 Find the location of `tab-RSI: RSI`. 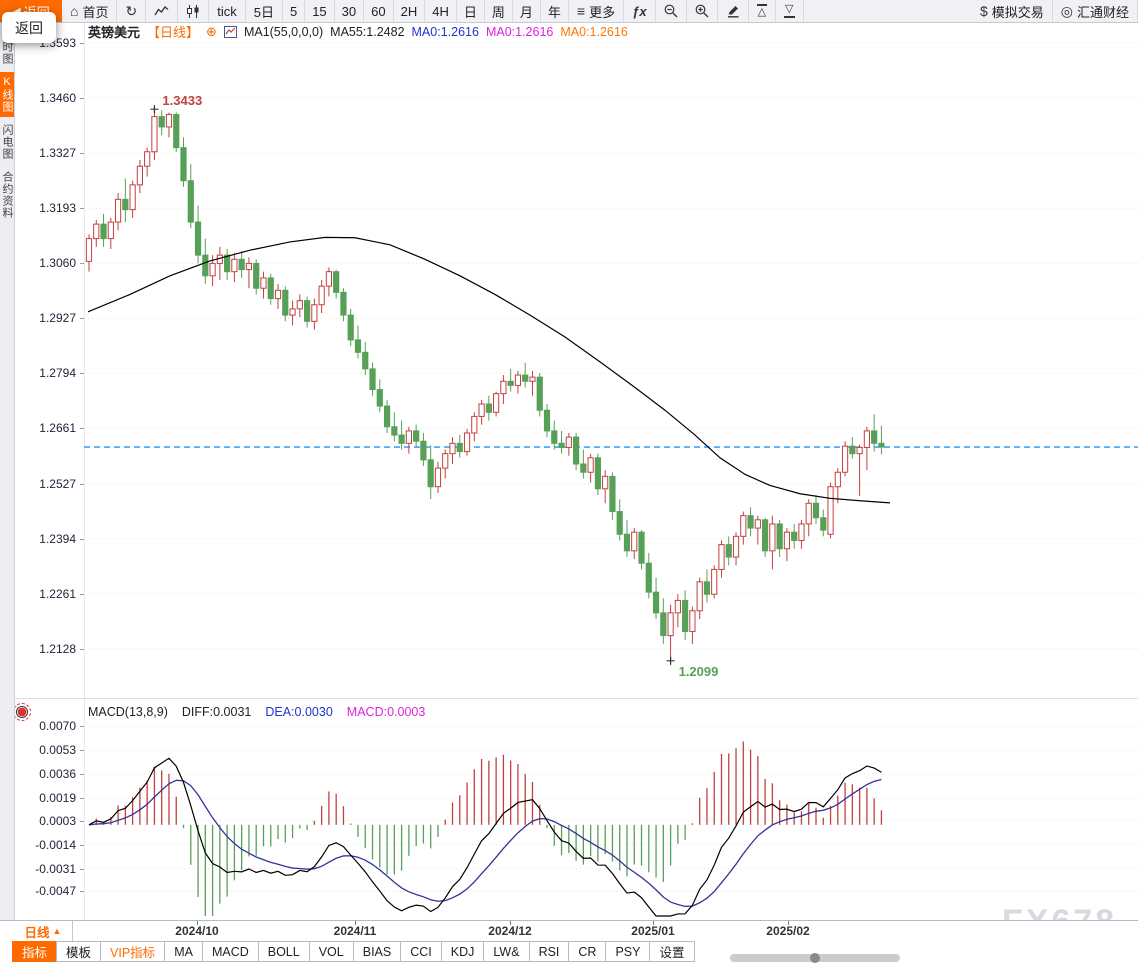

tab-RSI: RSI is located at coordinates (549, 951).